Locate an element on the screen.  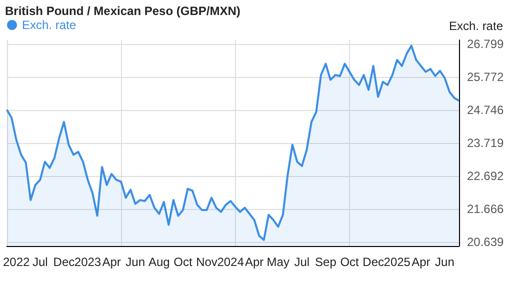
x-tick-label: 2024 is located at coordinates (230, 262).